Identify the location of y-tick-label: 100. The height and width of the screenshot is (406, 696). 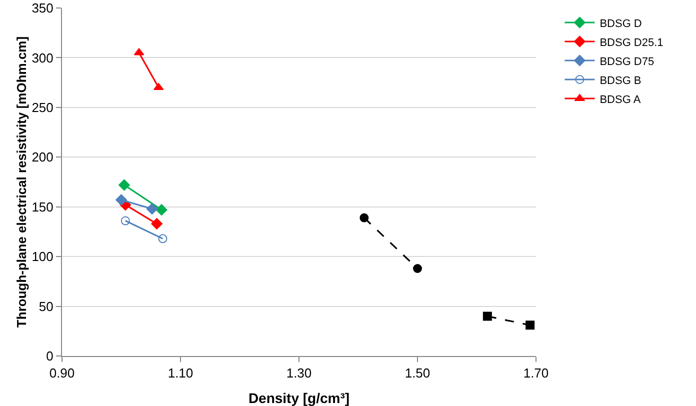
(43, 256).